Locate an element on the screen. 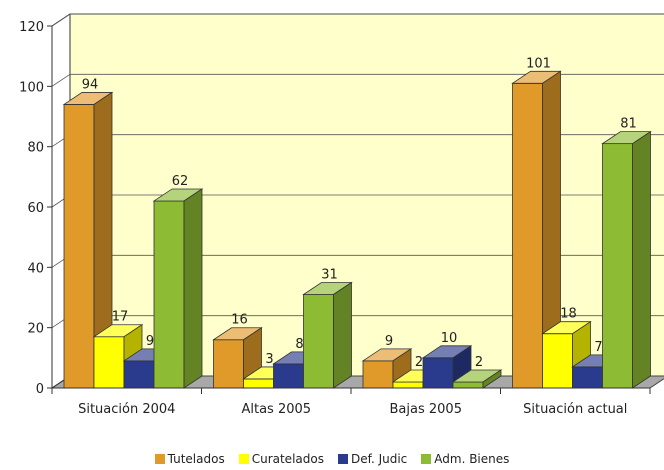 The image size is (664, 470). y-tick-label-80: 80 is located at coordinates (35, 148).